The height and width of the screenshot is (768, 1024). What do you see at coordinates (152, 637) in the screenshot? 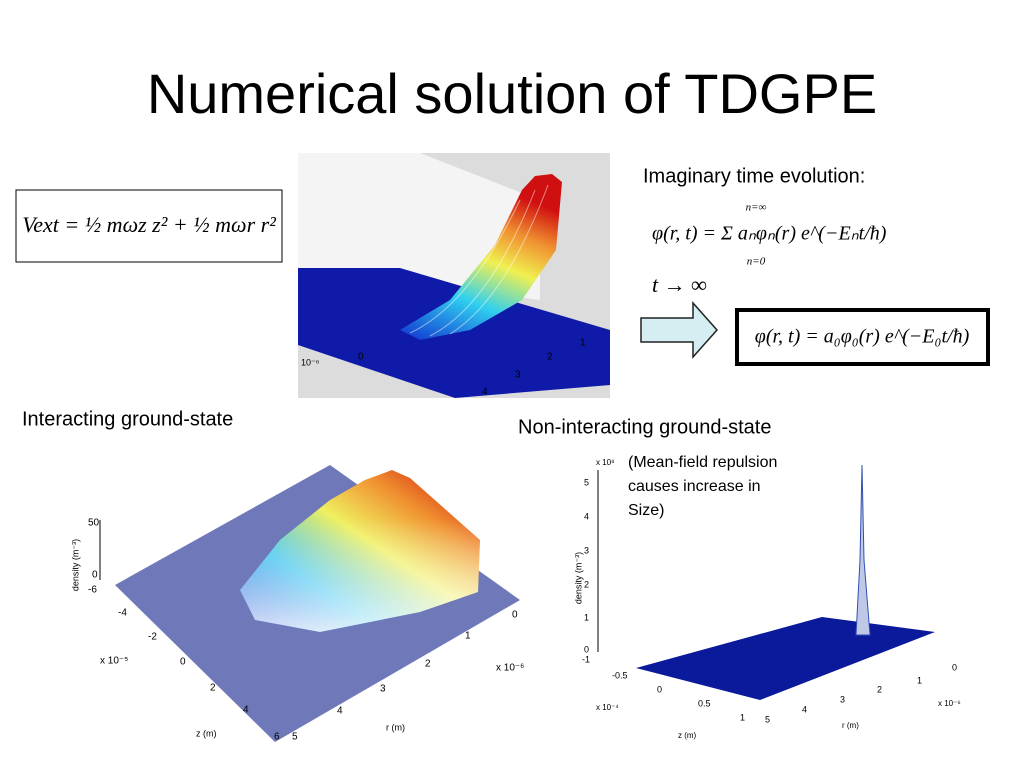
I see `tick-label: -2` at bounding box center [152, 637].